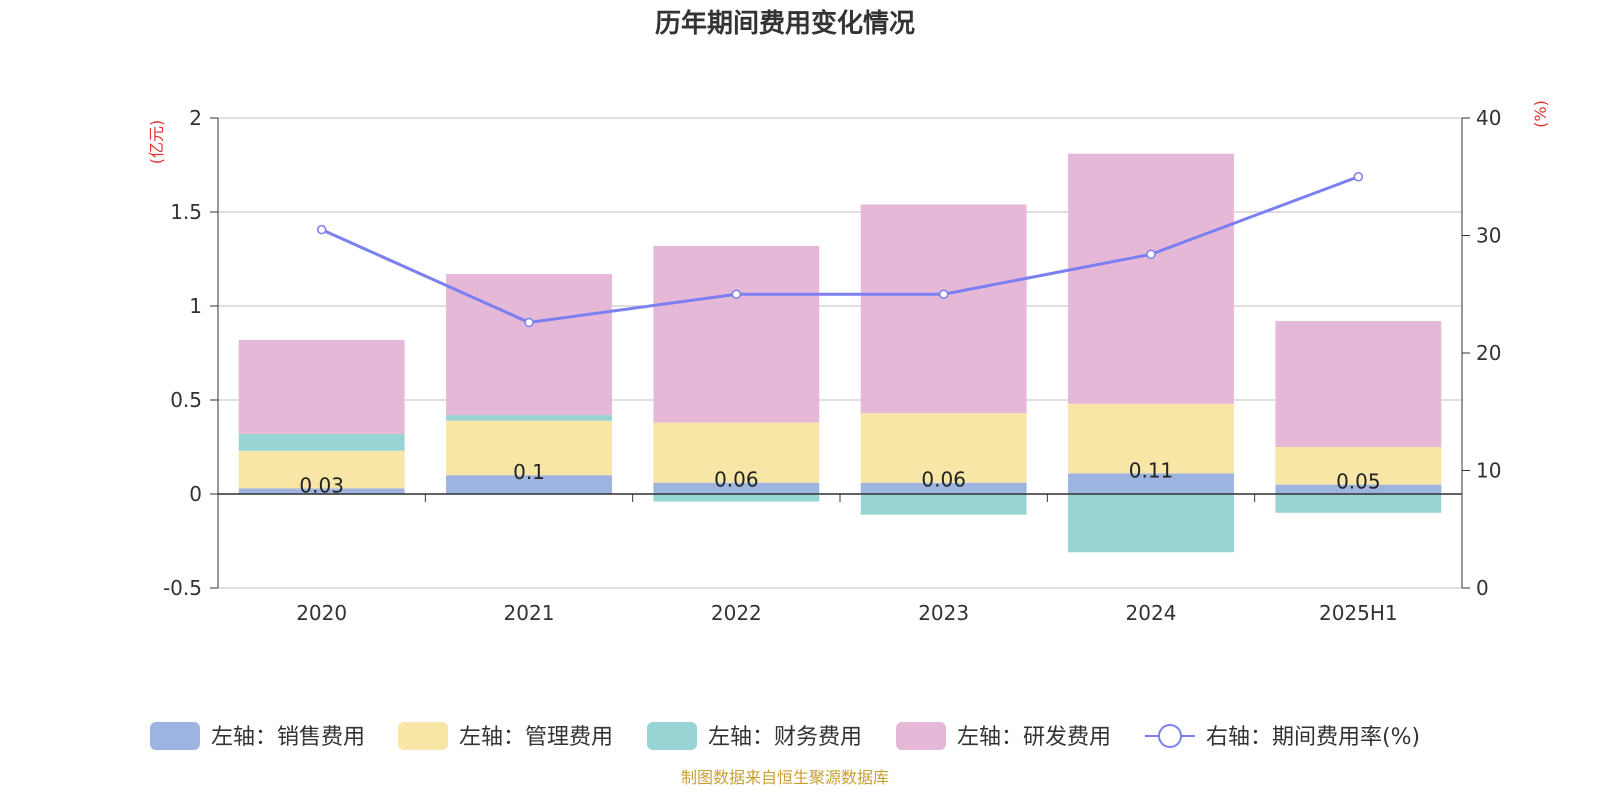 This screenshot has width=1600, height=804. What do you see at coordinates (1151, 523) in the screenshot?
I see `bar-2-2024` at bounding box center [1151, 523].